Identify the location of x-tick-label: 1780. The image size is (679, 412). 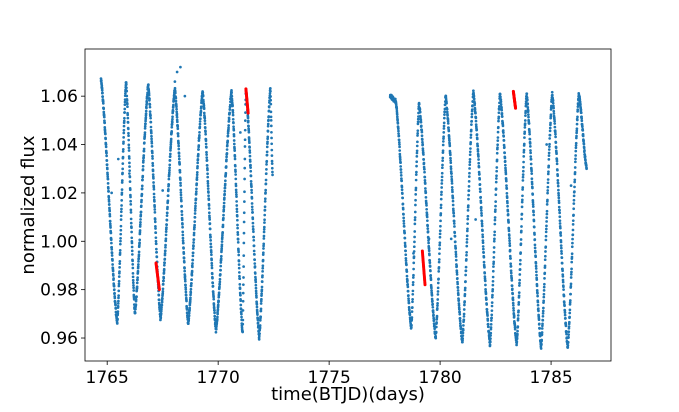
(439, 378).